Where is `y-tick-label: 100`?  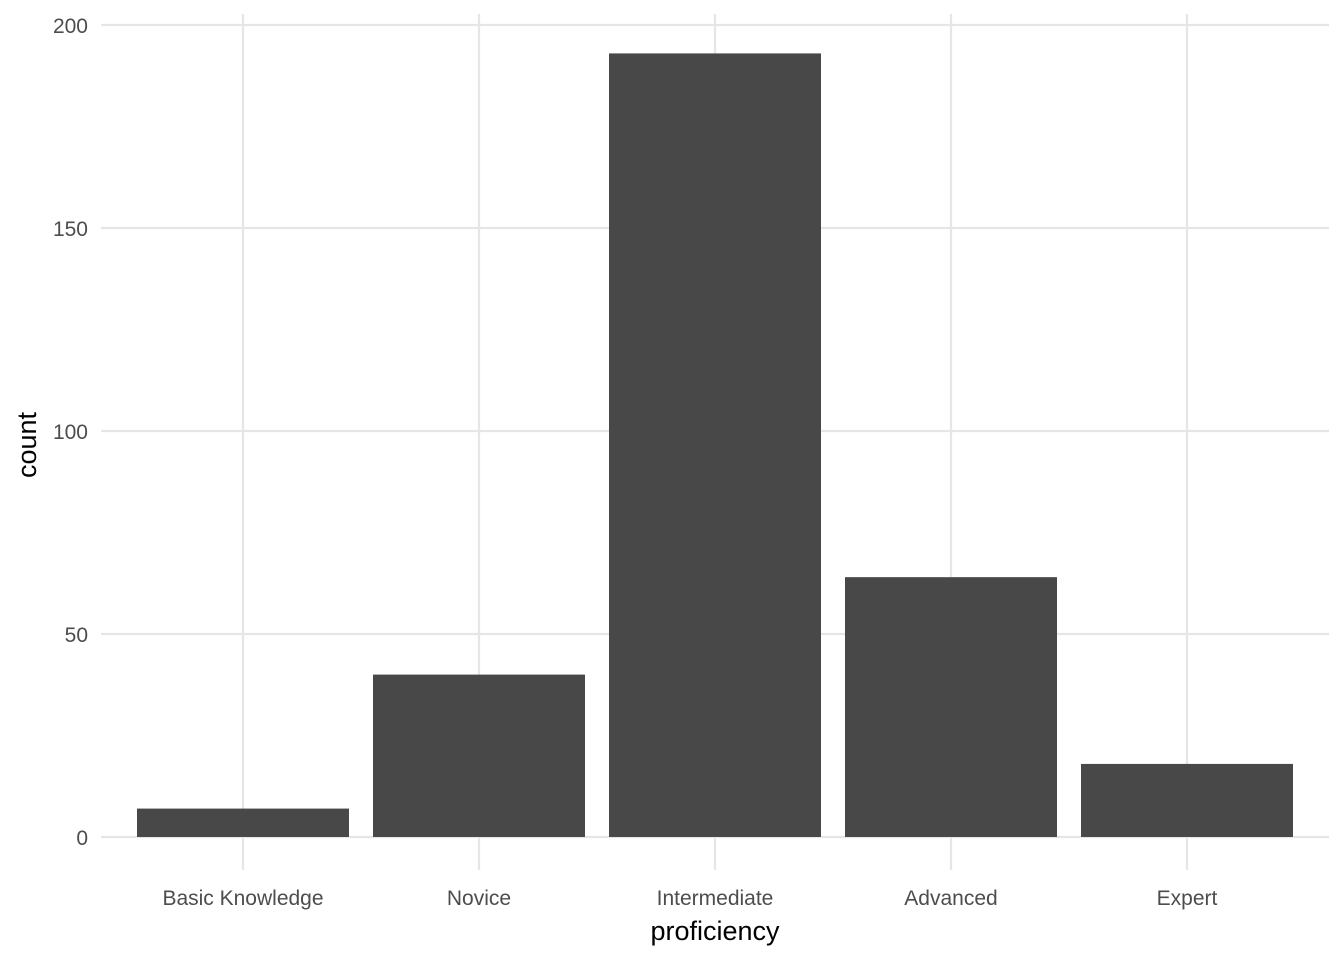
y-tick-label: 100 is located at coordinates (70, 432).